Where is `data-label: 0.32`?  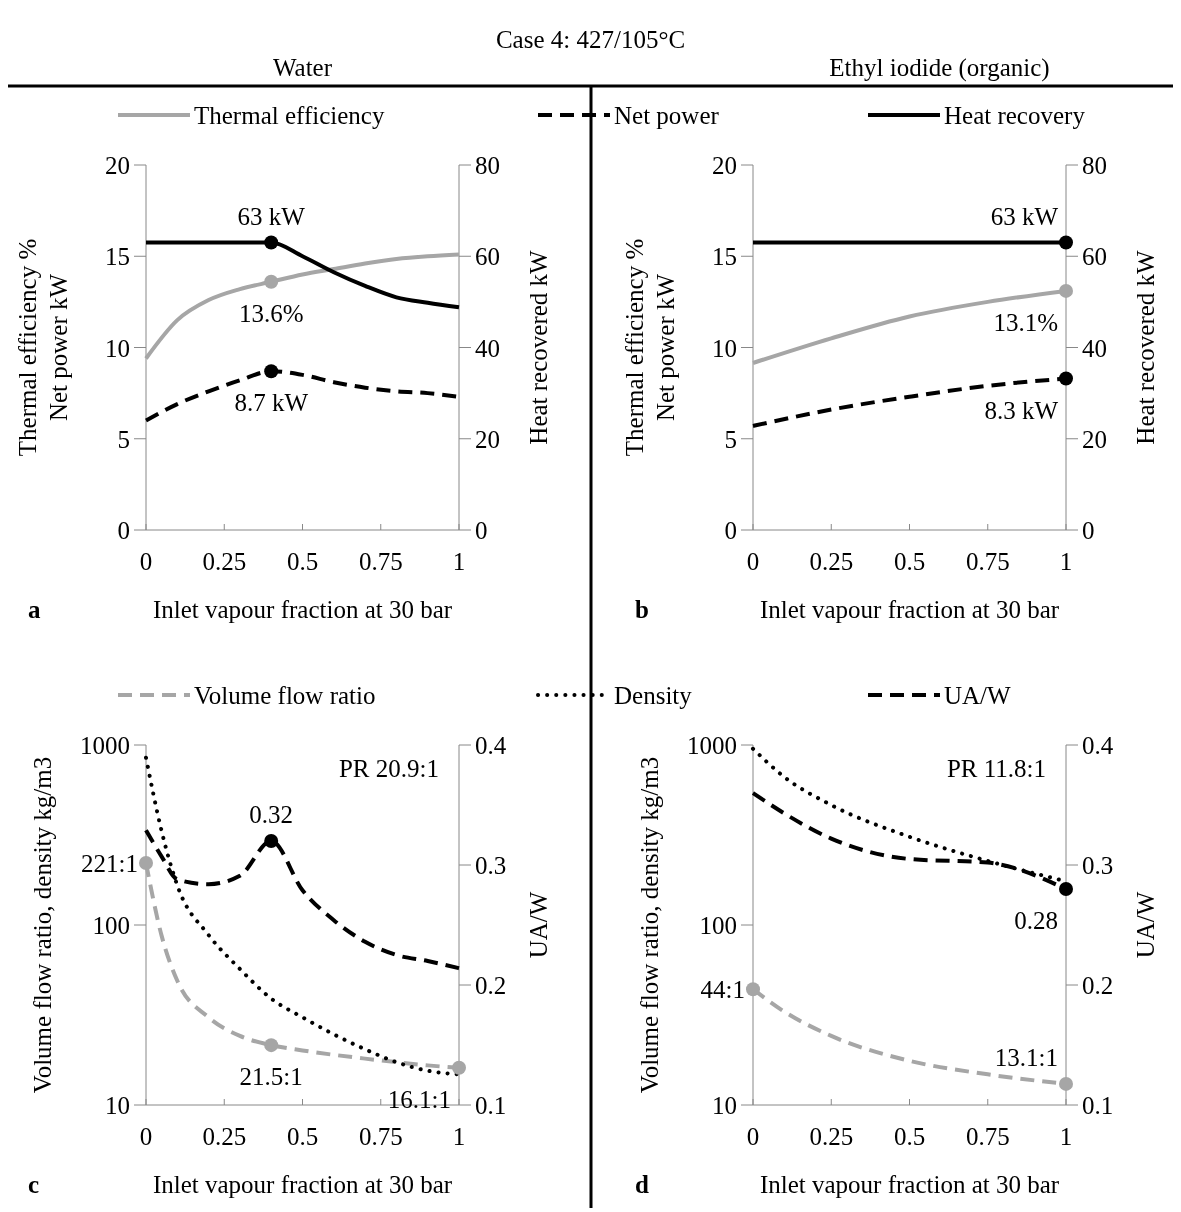
data-label: 0.32 is located at coordinates (271, 814).